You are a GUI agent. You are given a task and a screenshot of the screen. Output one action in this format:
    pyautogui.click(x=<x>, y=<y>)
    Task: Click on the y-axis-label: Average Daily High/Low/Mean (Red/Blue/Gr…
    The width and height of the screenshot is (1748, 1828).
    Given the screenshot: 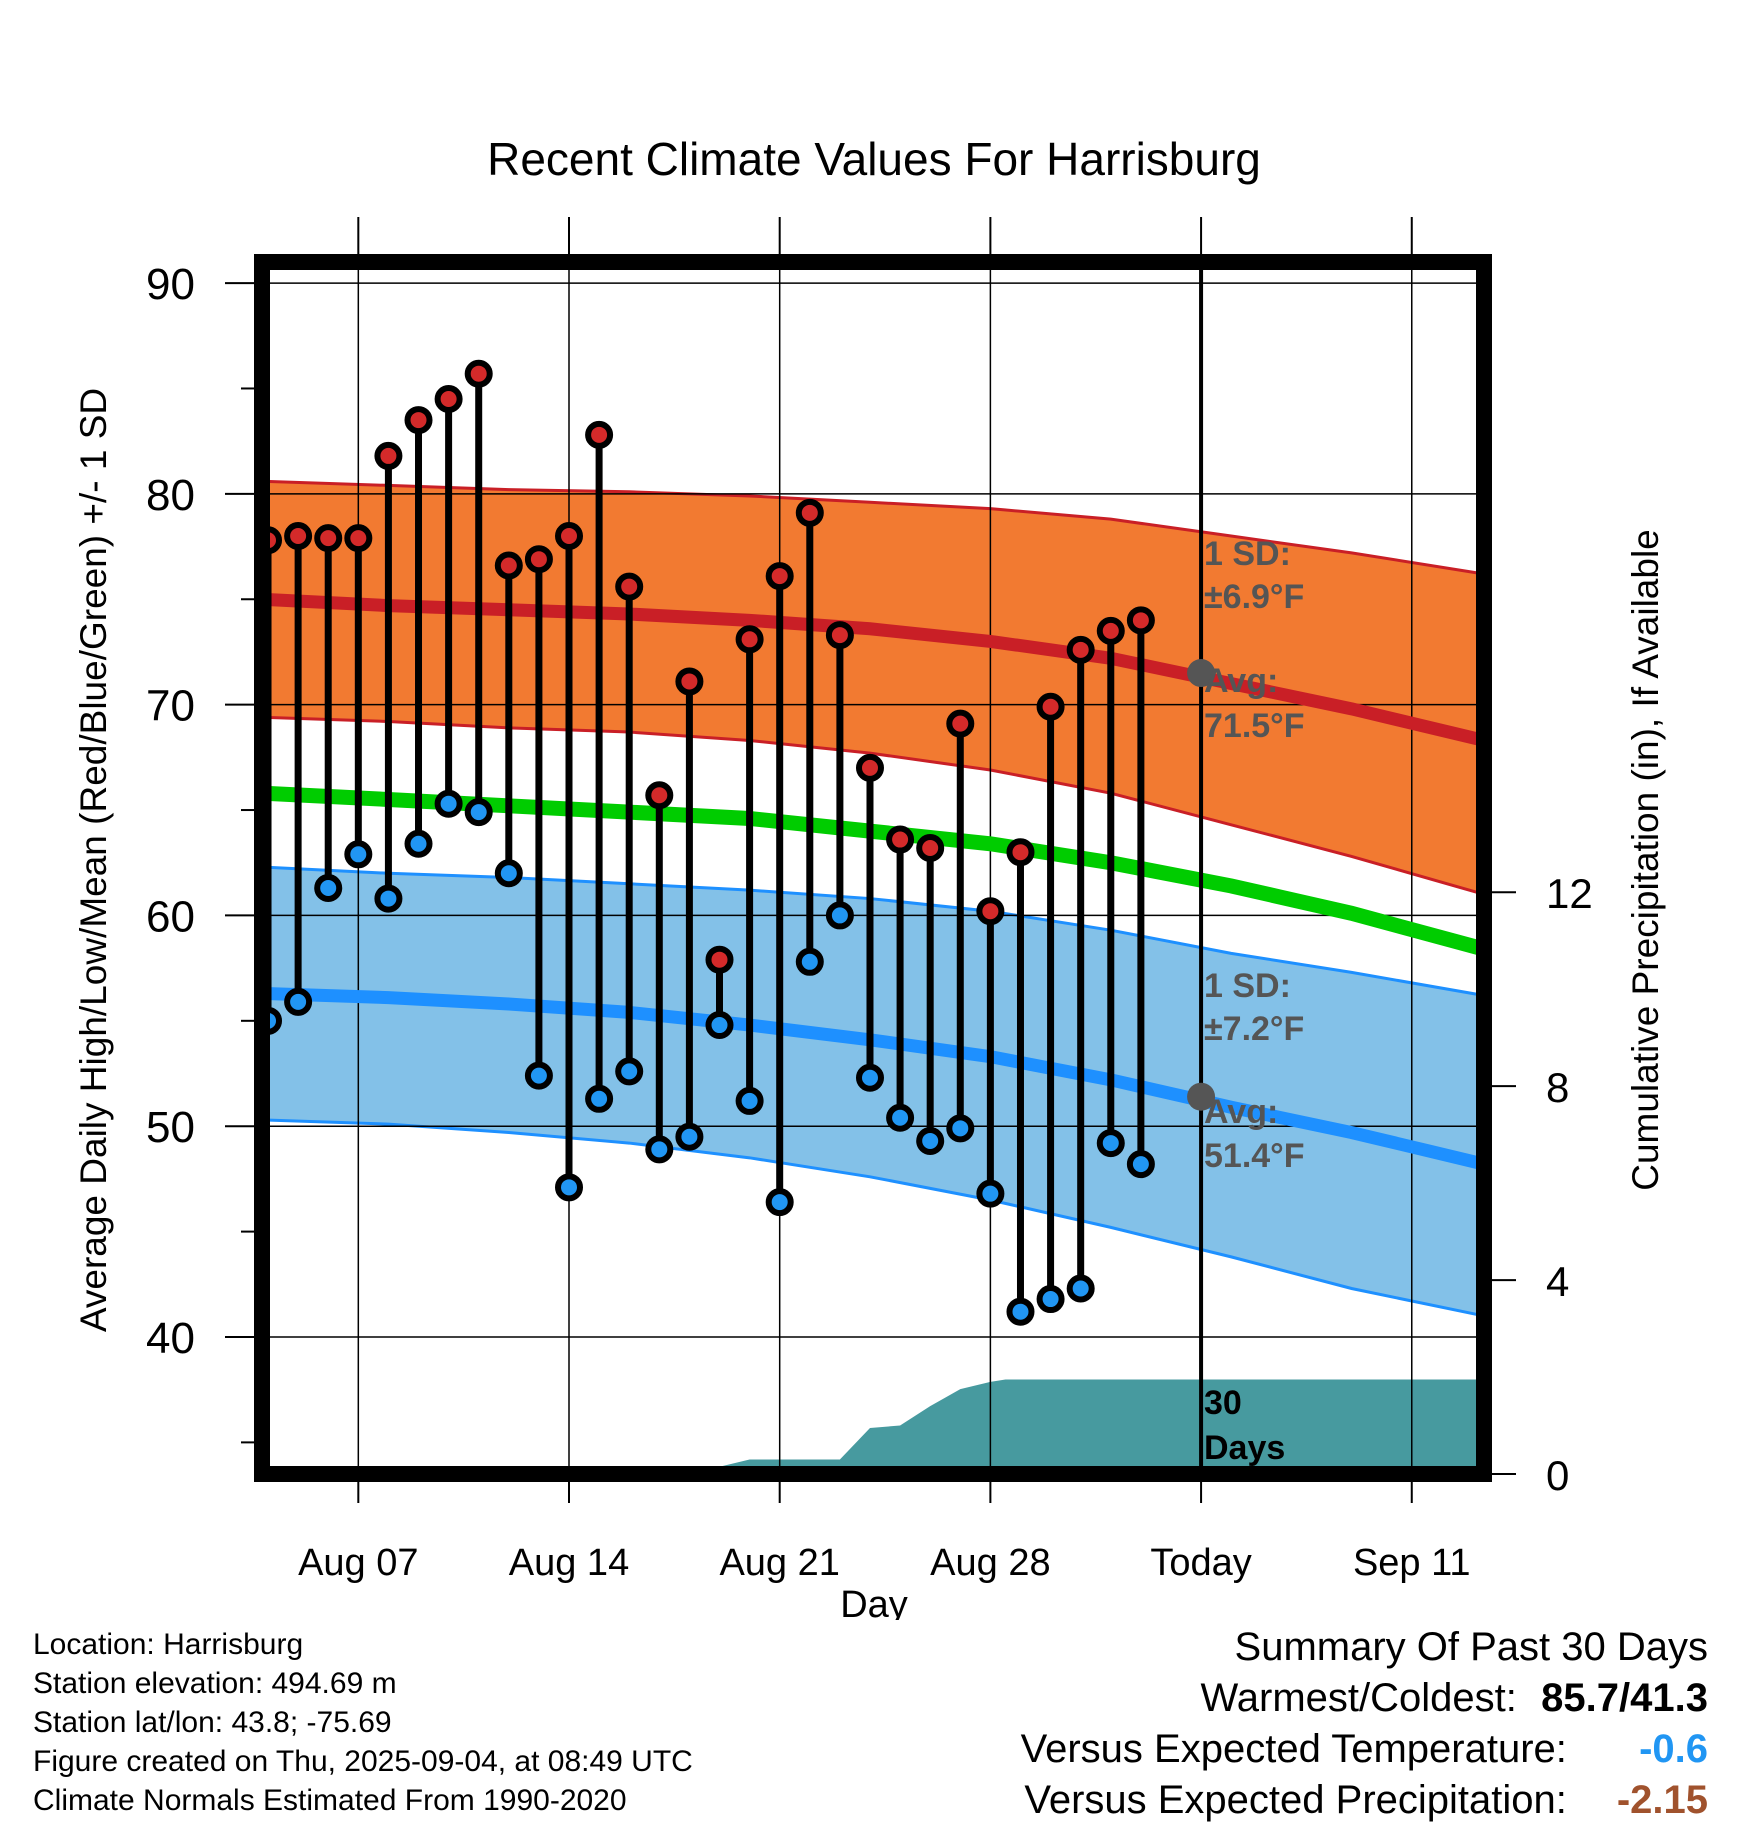 What is the action you would take?
    pyautogui.click(x=93, y=860)
    